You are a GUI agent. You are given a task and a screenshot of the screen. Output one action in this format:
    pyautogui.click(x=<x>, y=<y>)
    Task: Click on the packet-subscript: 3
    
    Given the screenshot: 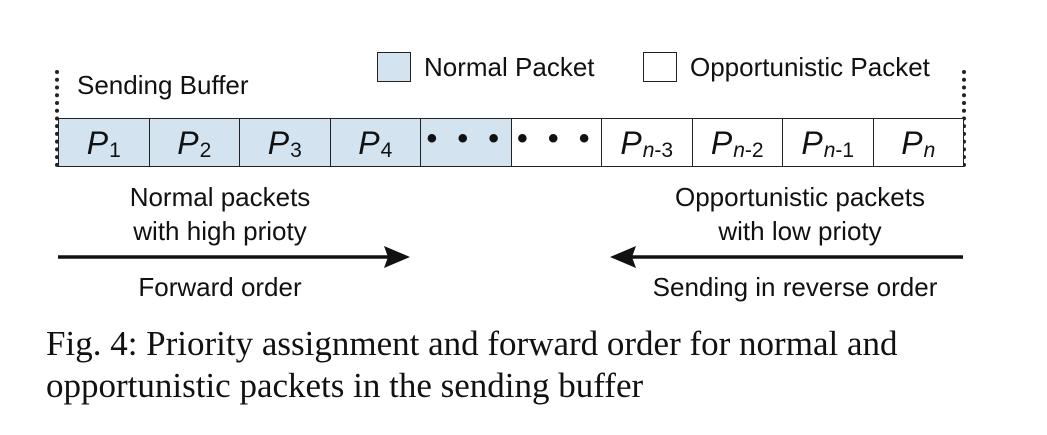 What is the action you would take?
    pyautogui.click(x=296, y=150)
    